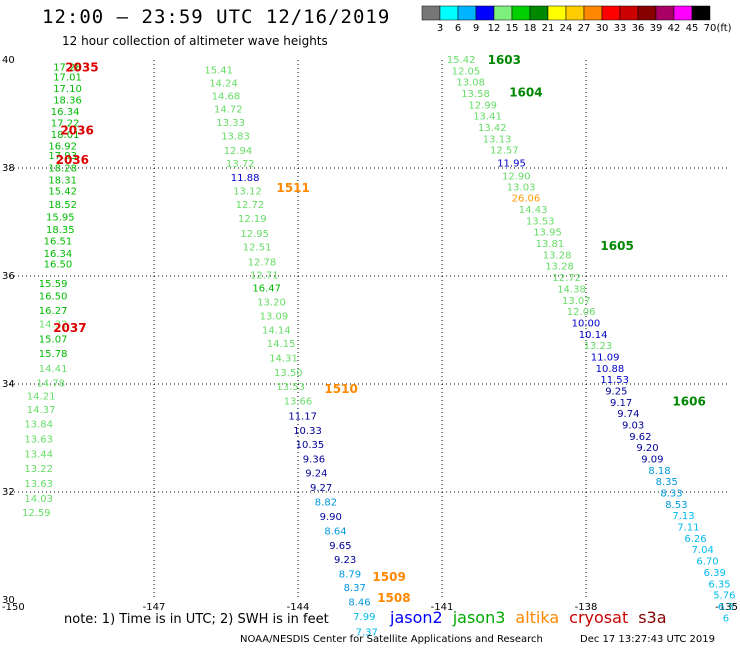 The width and height of the screenshot is (740, 650). I want to click on lat-label: 36, so click(8, 276).